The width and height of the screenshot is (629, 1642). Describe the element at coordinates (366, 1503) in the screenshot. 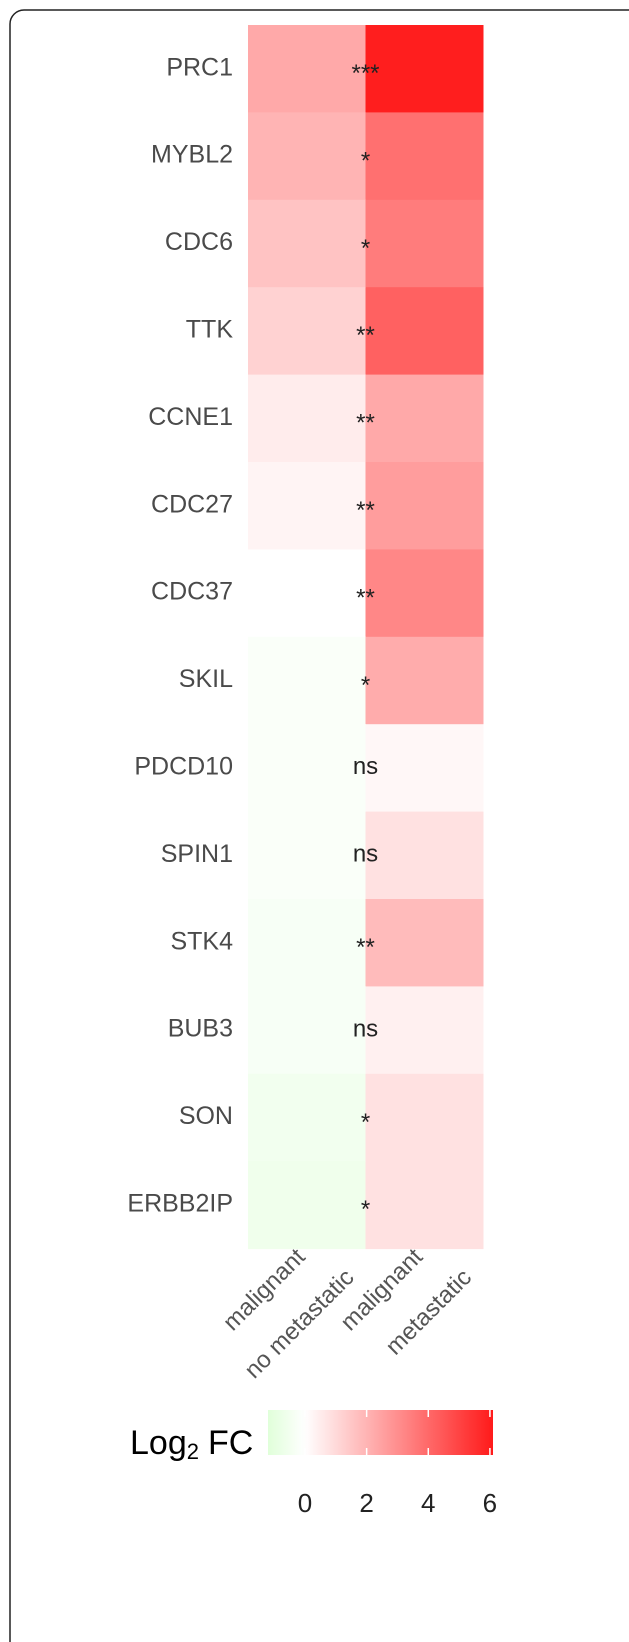

I see `colorbar-tick-label: 2` at that location.